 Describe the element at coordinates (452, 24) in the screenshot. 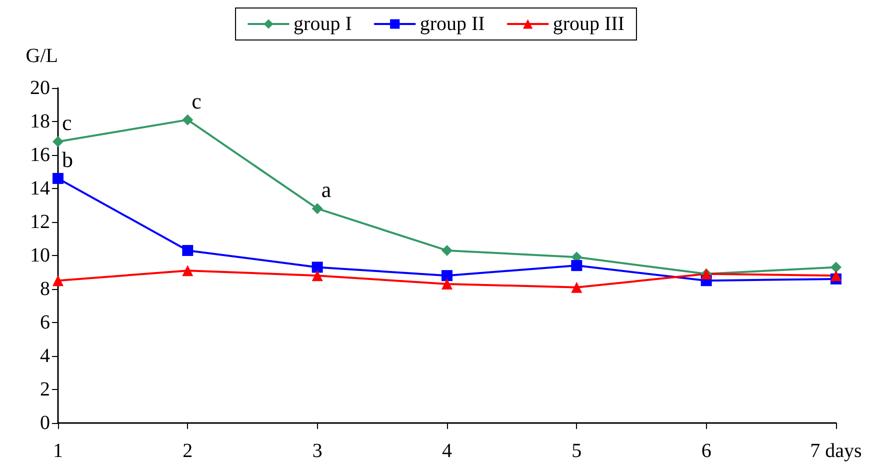

I see `legend-label: group II` at that location.